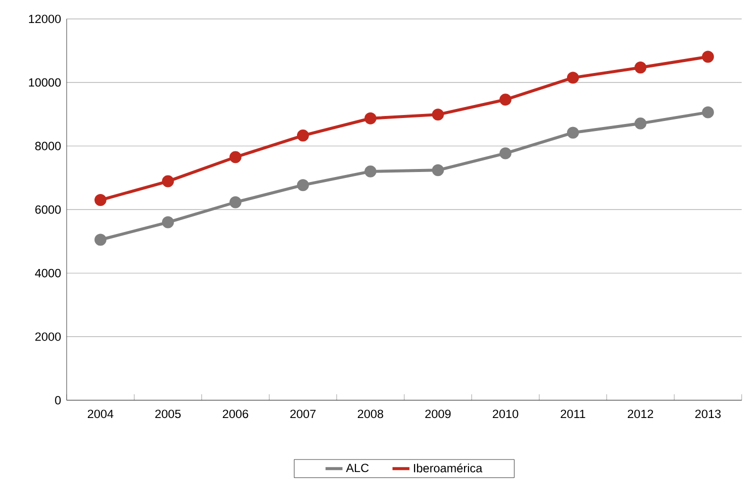 The width and height of the screenshot is (745, 494). Describe the element at coordinates (235, 414) in the screenshot. I see `x-tick-label: 2006` at that location.